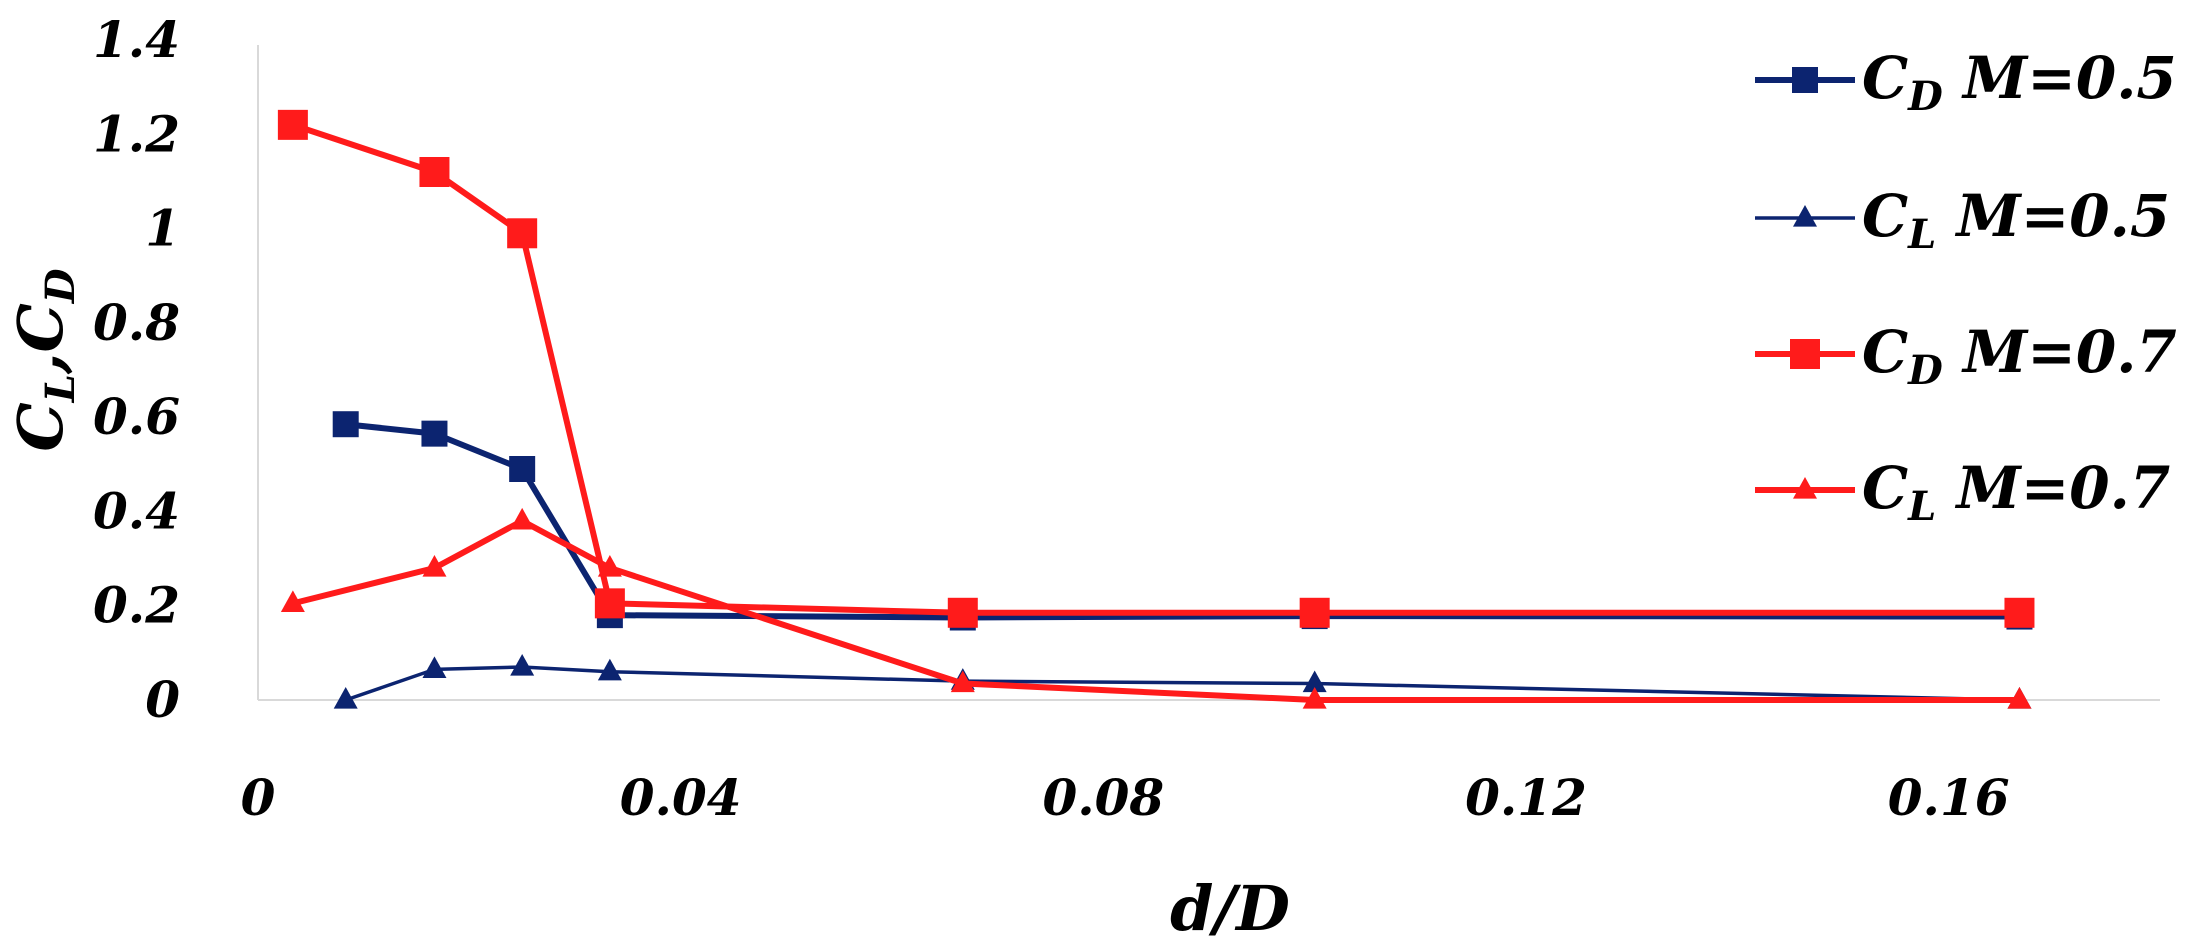 Image resolution: width=2185 pixels, height=946 pixels. I want to click on legend-label: CD M=0.5, so click(2019, 82).